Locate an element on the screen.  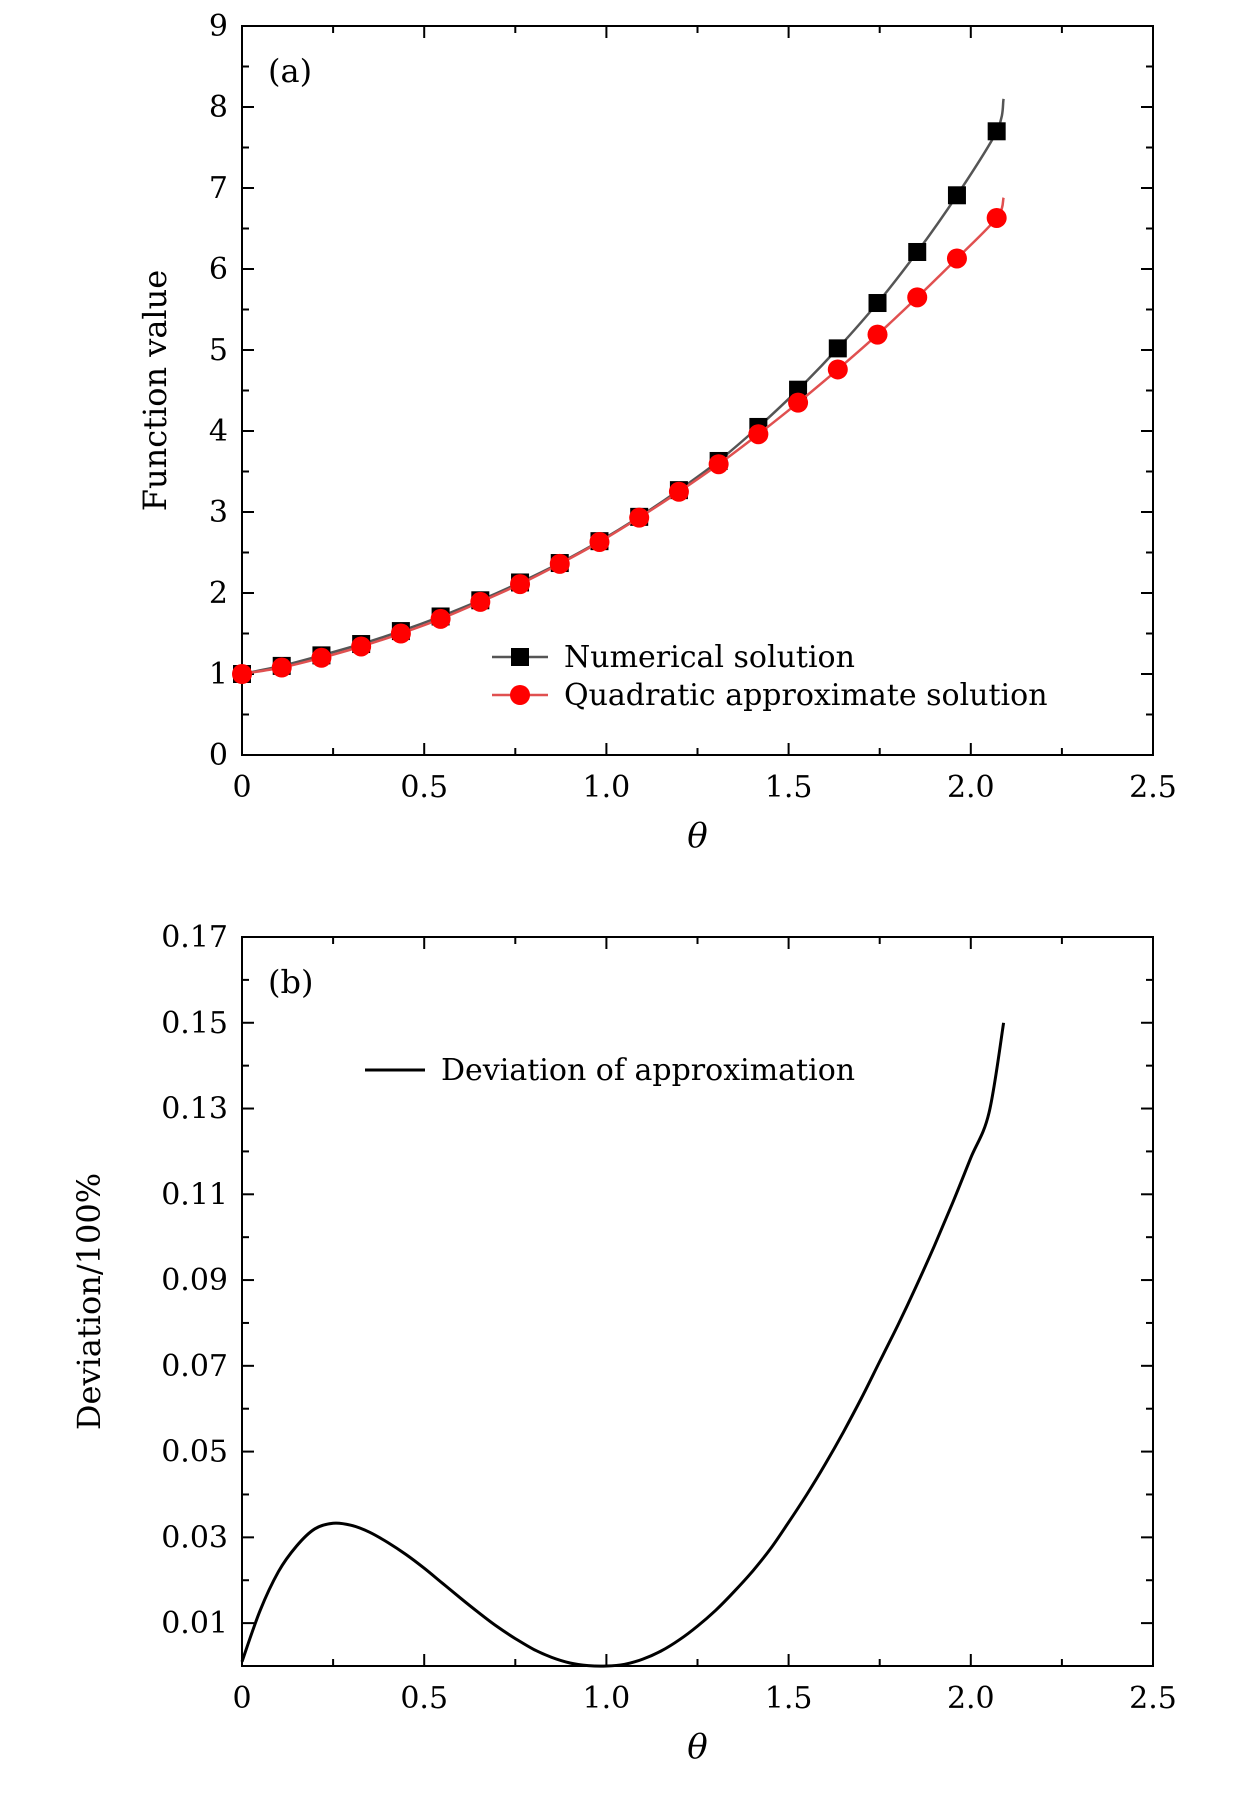
legend-label: Numerical solution is located at coordinates (709, 657).